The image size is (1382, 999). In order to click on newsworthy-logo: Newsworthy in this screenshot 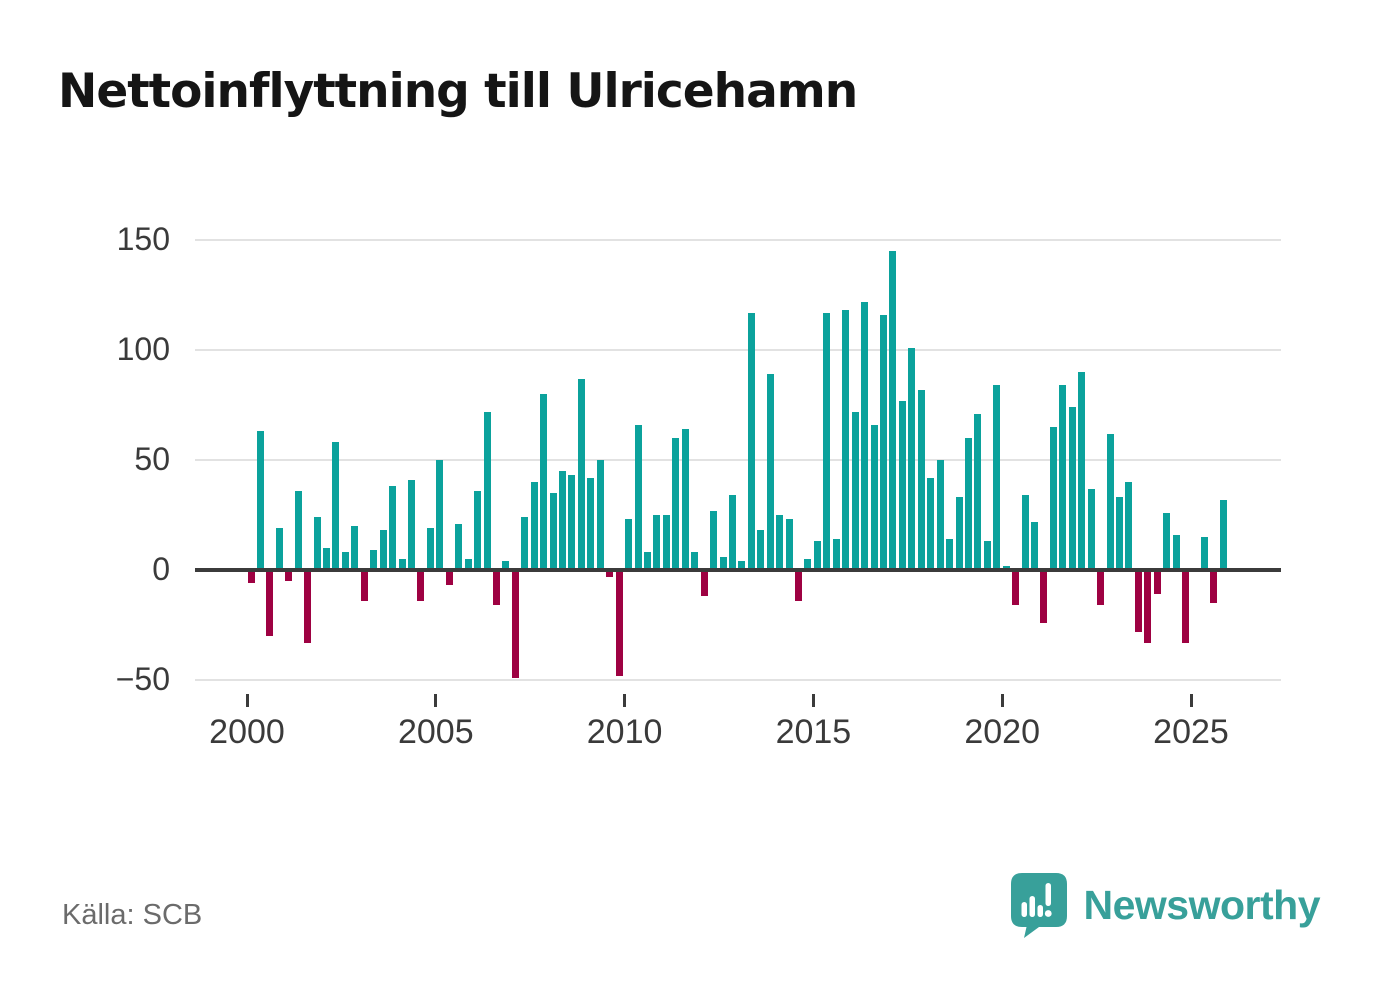, I will do `click(1165, 905)`.